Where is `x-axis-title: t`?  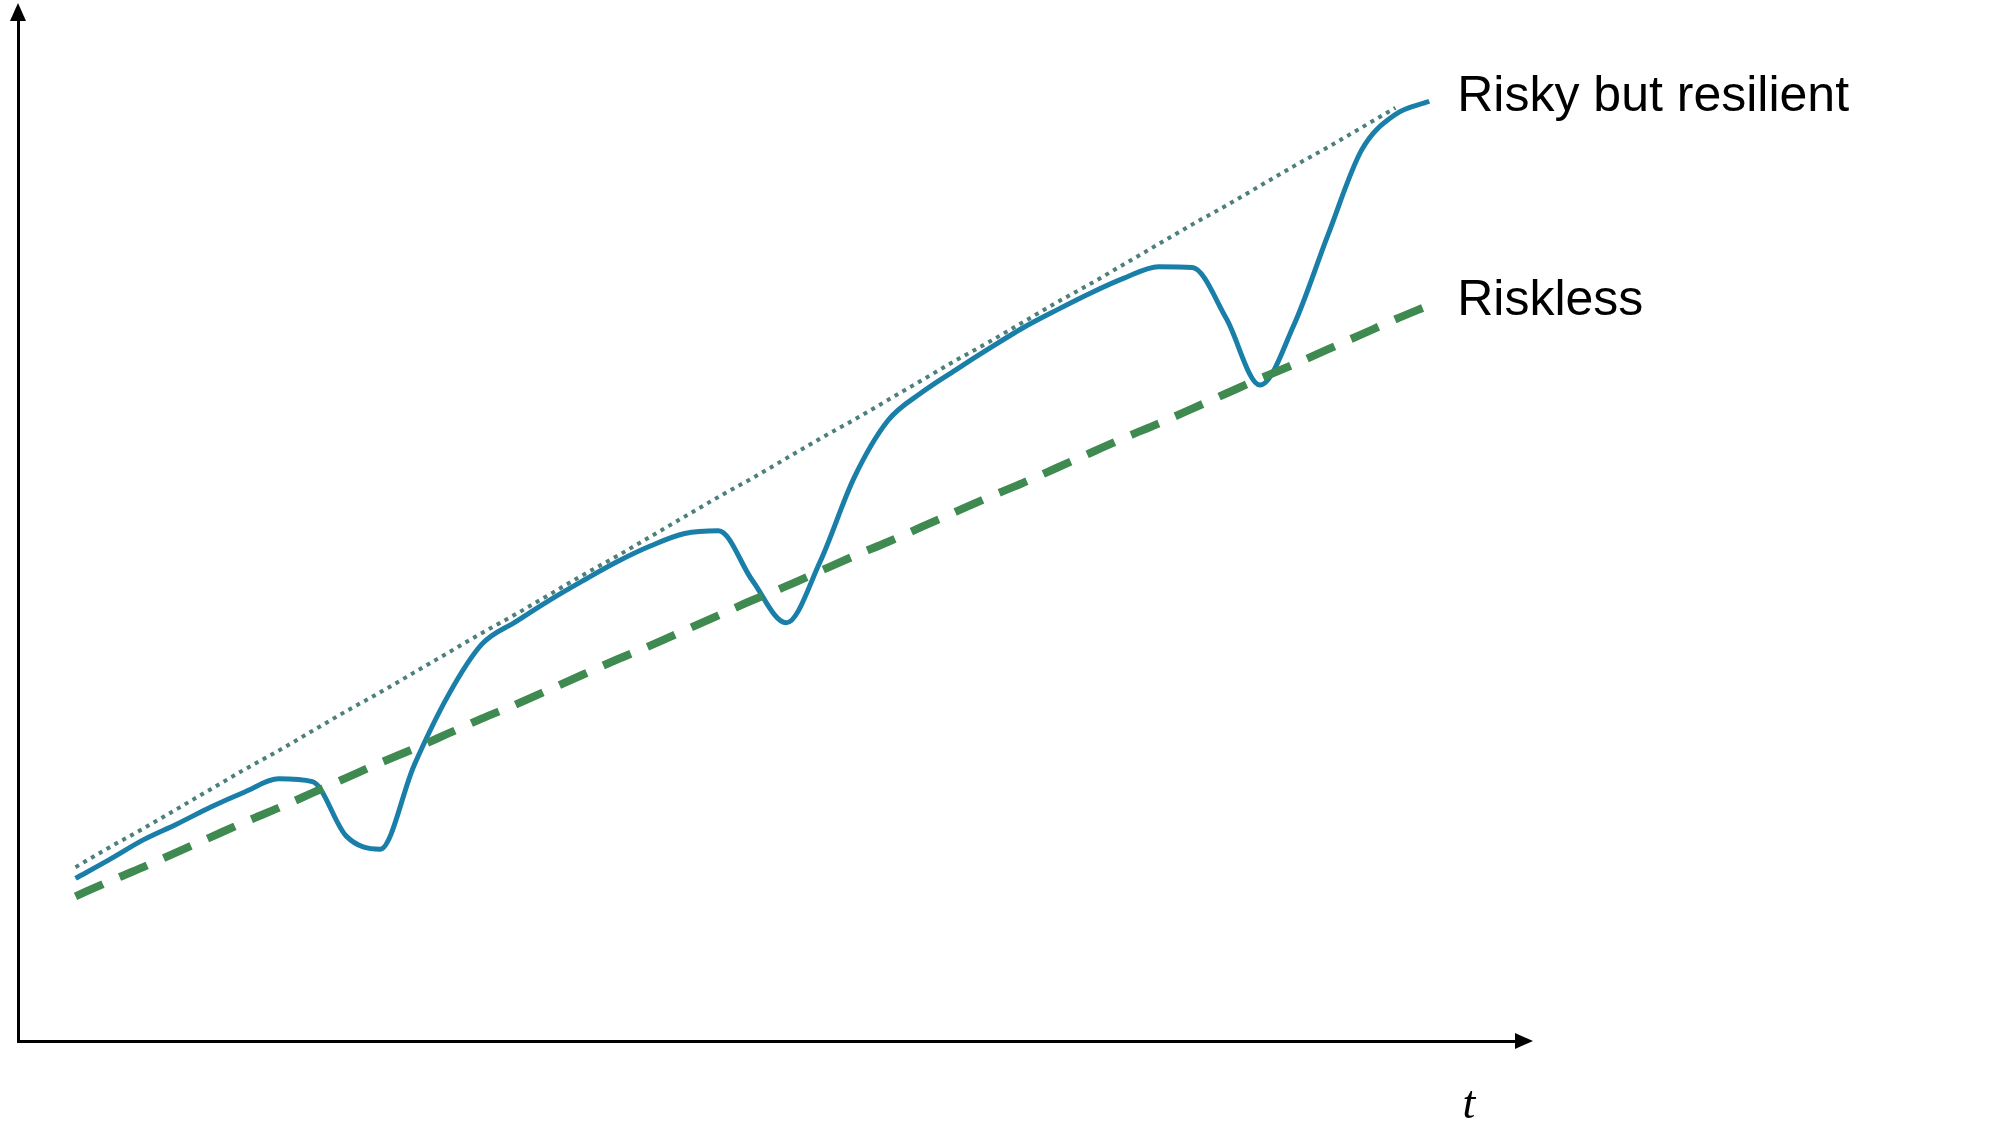 x-axis-title: t is located at coordinates (1469, 1101).